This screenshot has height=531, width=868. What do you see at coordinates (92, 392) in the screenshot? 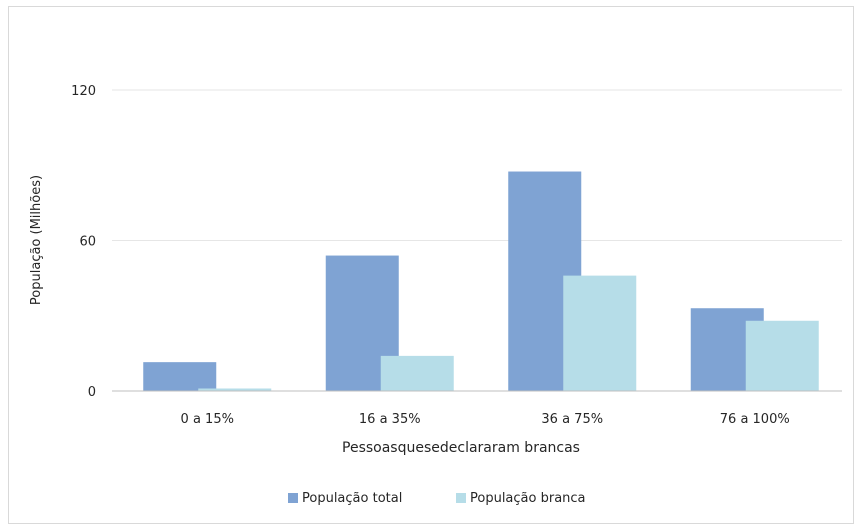
I see `y-tick-label: 0` at bounding box center [92, 392].